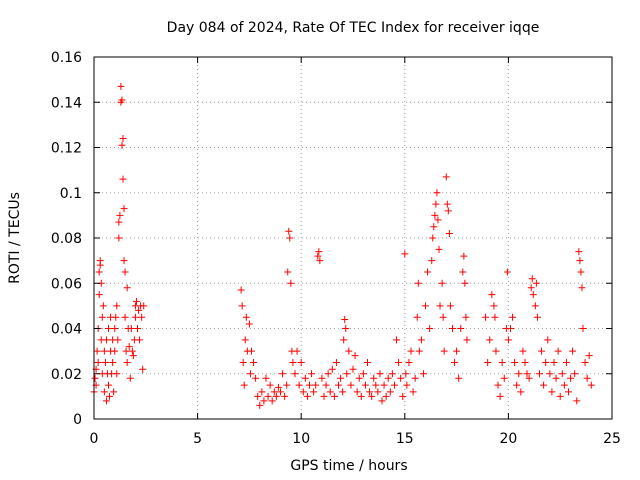 This screenshot has width=640, height=480. I want to click on x-axis-label: GPS time / hours, so click(348, 466).